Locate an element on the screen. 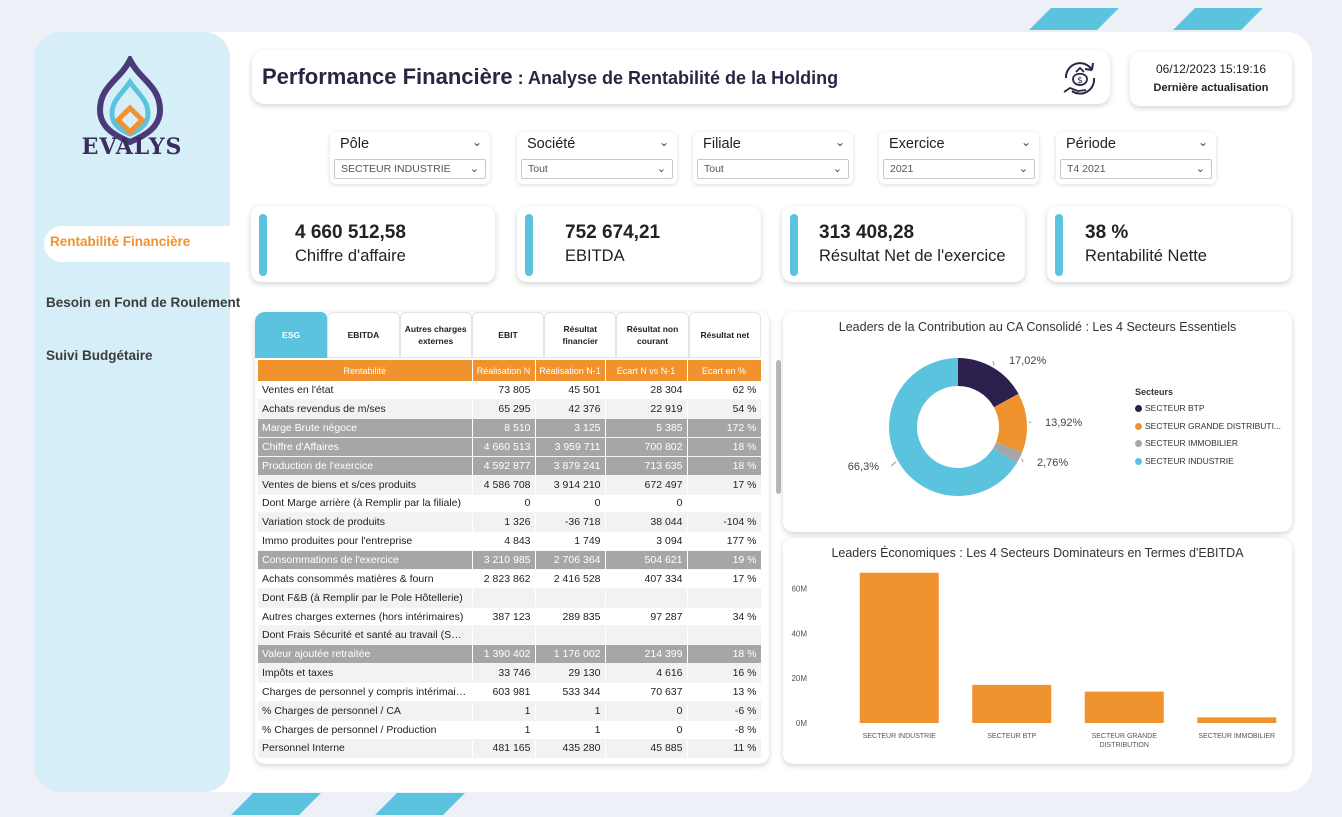  table-row: Ventes en l'état 73 805 45 501 28 304 62 % is located at coordinates (510, 391).